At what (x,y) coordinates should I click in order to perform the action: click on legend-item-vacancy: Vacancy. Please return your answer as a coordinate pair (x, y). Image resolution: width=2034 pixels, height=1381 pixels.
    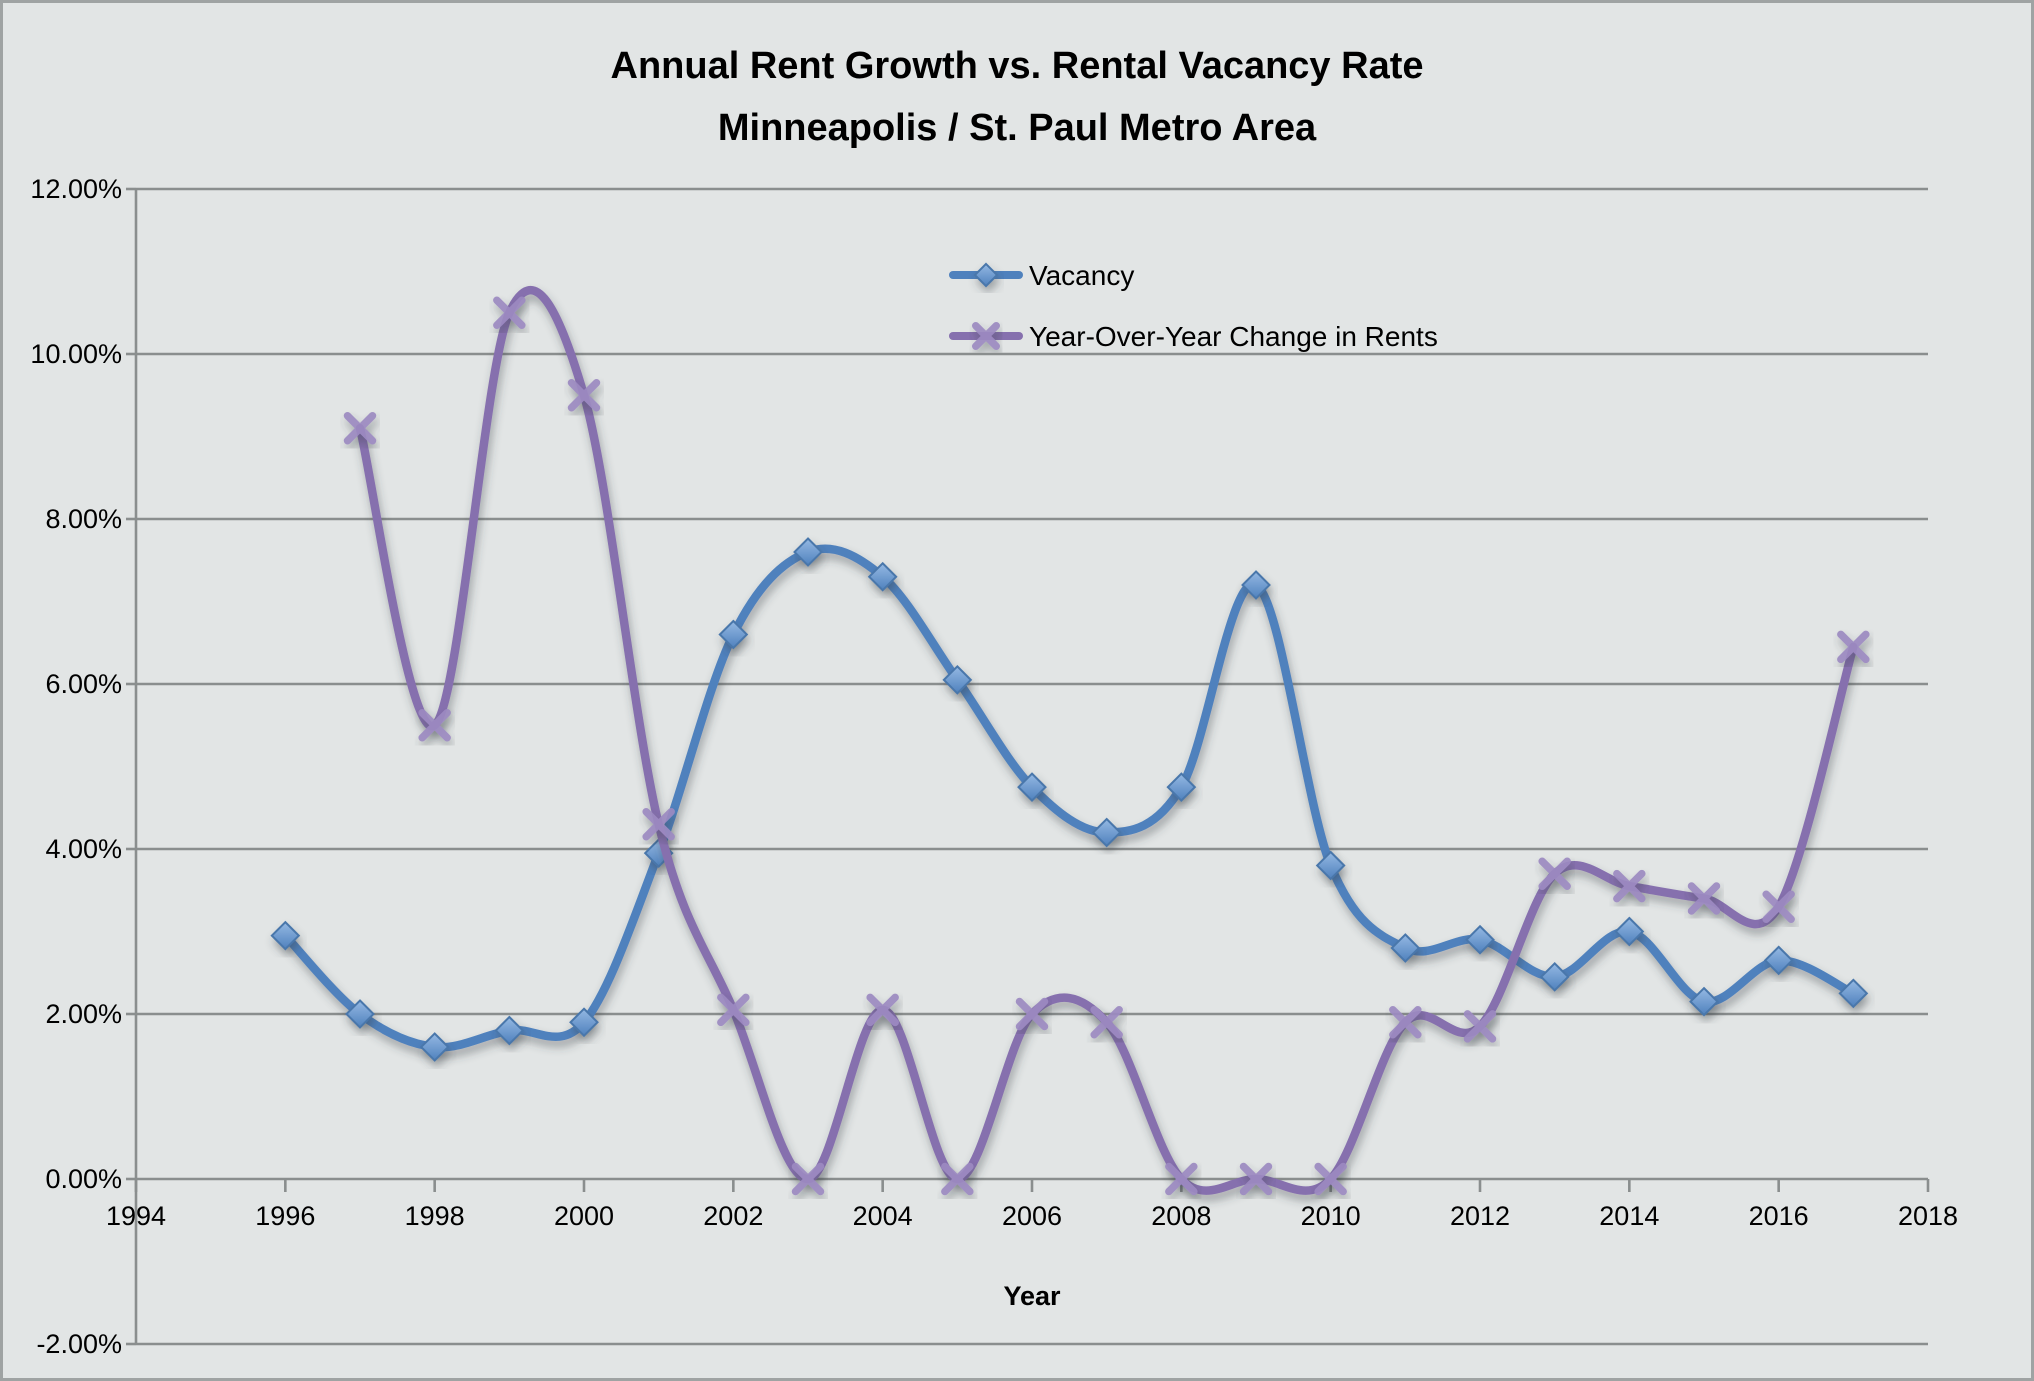
    Looking at the image, I should click on (1041, 275).